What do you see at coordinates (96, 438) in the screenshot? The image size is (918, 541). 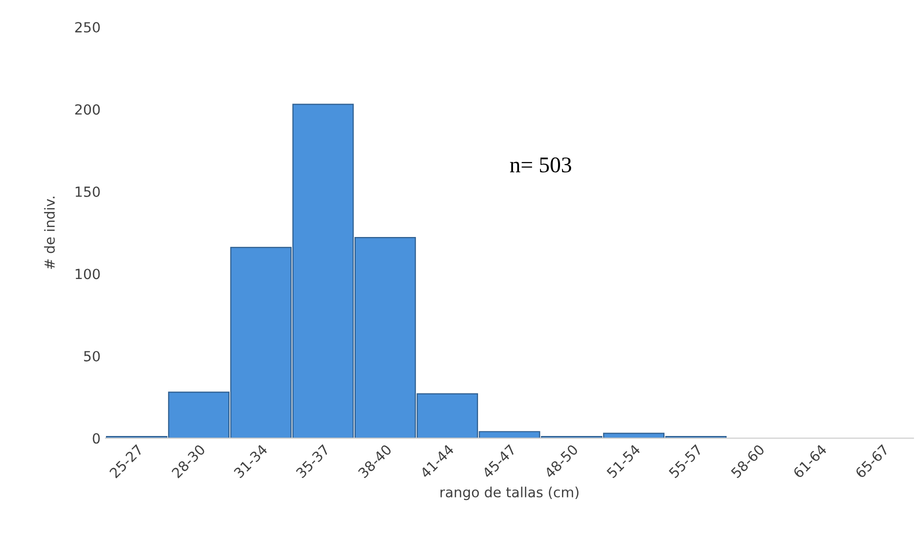 I see `y-tick-label: 0` at bounding box center [96, 438].